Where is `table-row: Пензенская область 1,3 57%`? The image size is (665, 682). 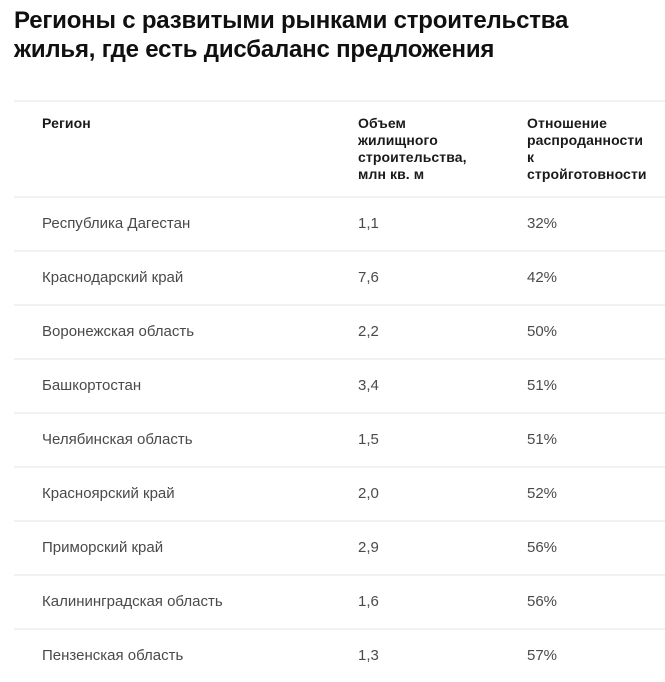
table-row: Пензенская область 1,3 57% is located at coordinates (339, 655).